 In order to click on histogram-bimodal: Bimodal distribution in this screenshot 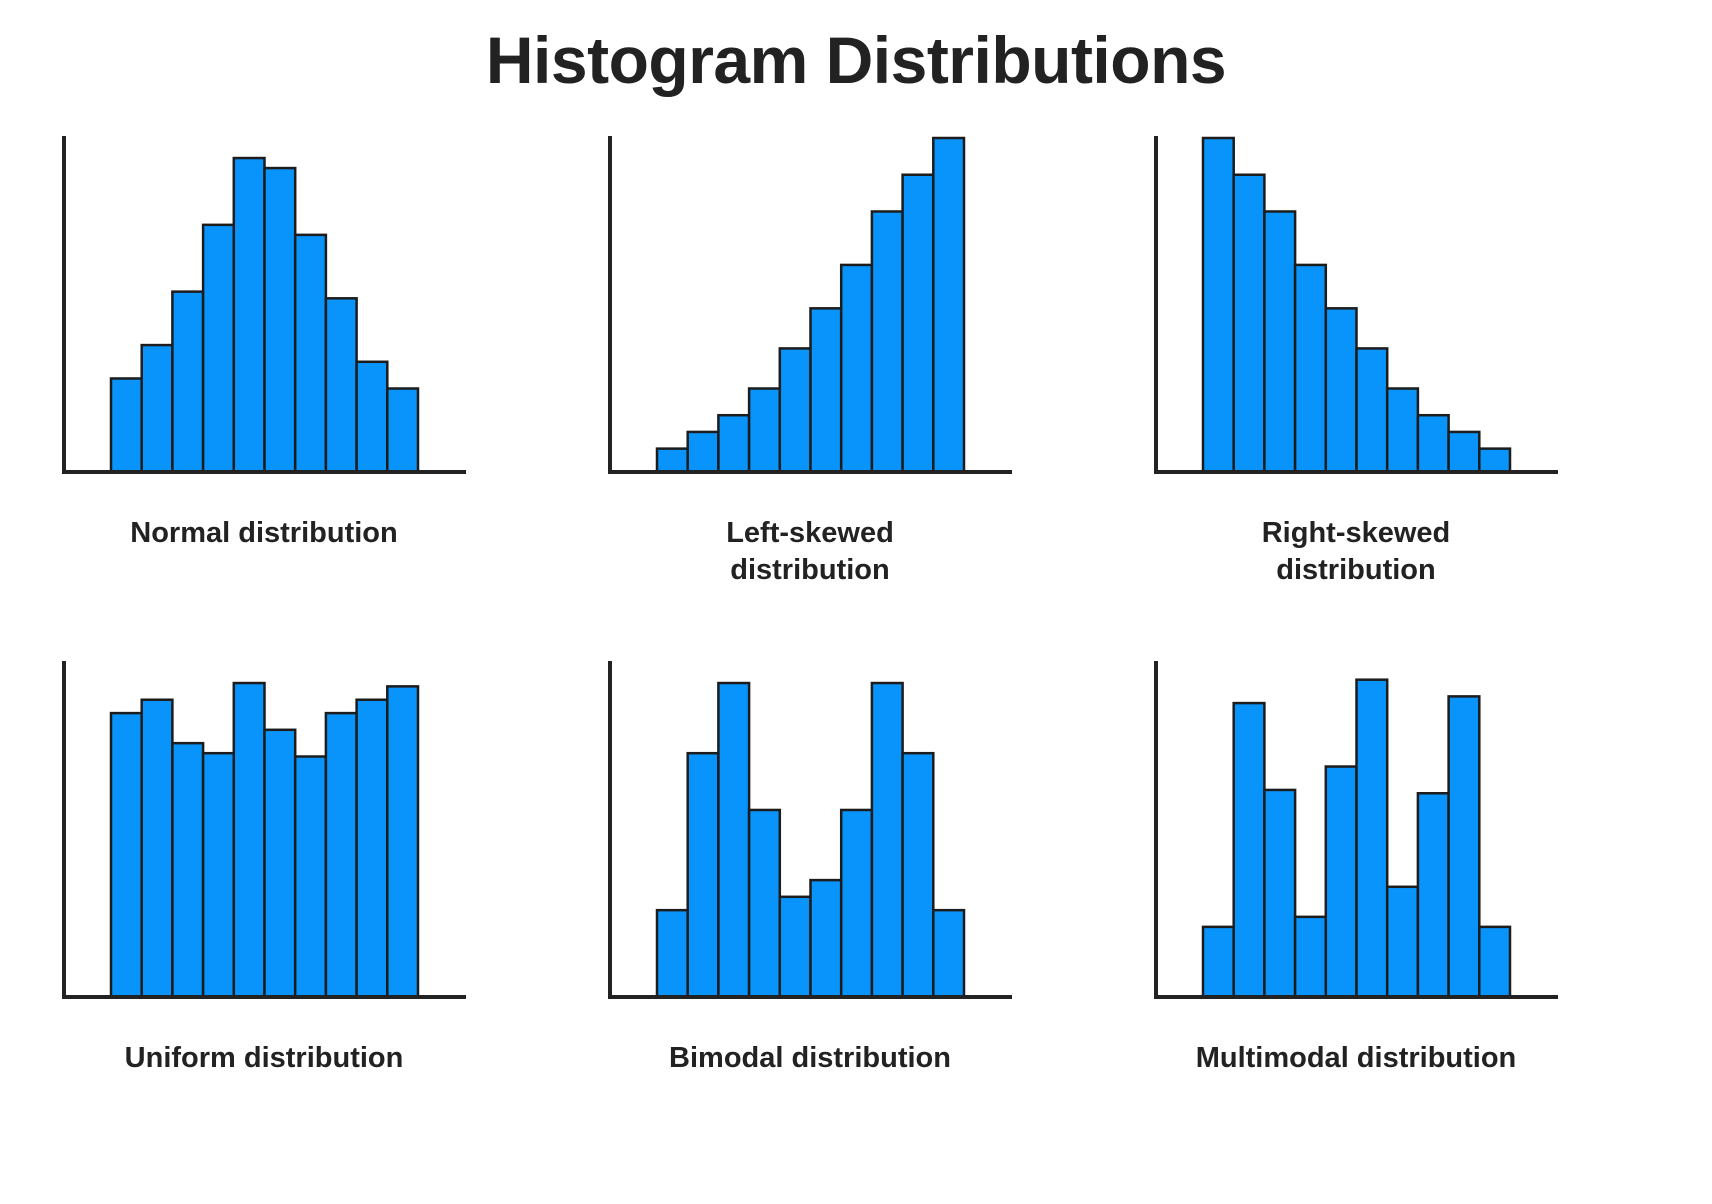, I will do `click(838, 865)`.